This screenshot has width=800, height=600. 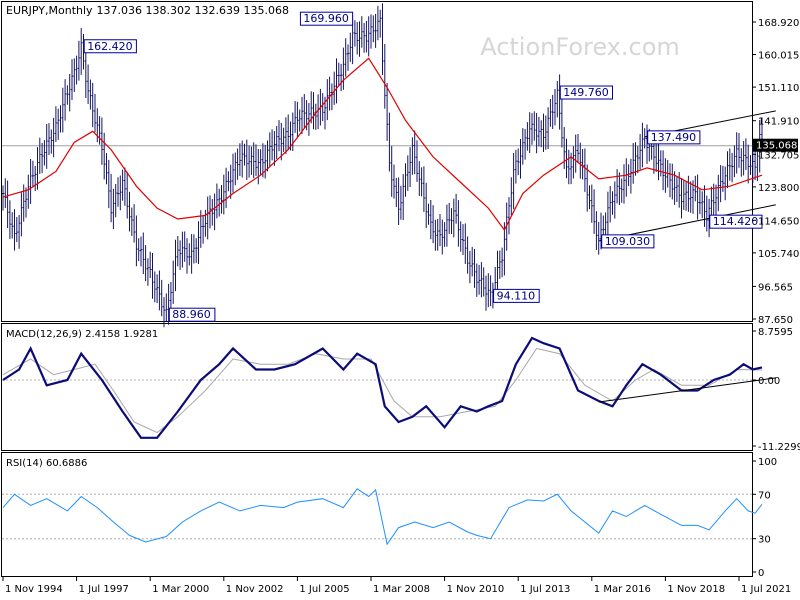 I want to click on rsi-line, so click(x=382, y=517).